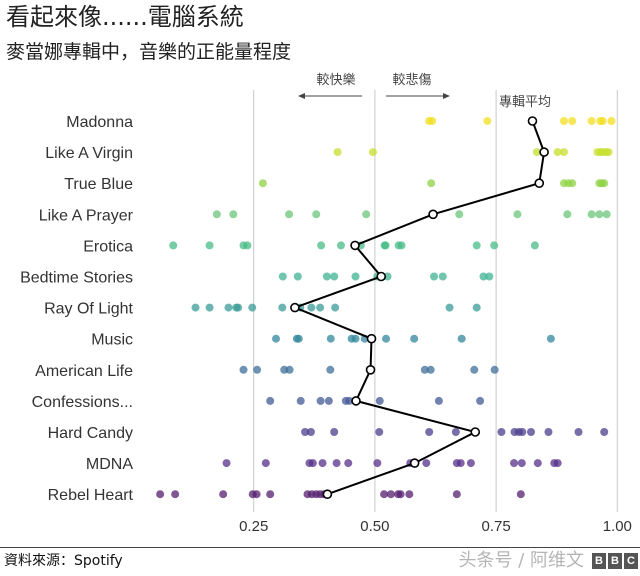  I want to click on chart-subtitle: 麥當娜專輯中，音樂的正能量程度, so click(149, 52).